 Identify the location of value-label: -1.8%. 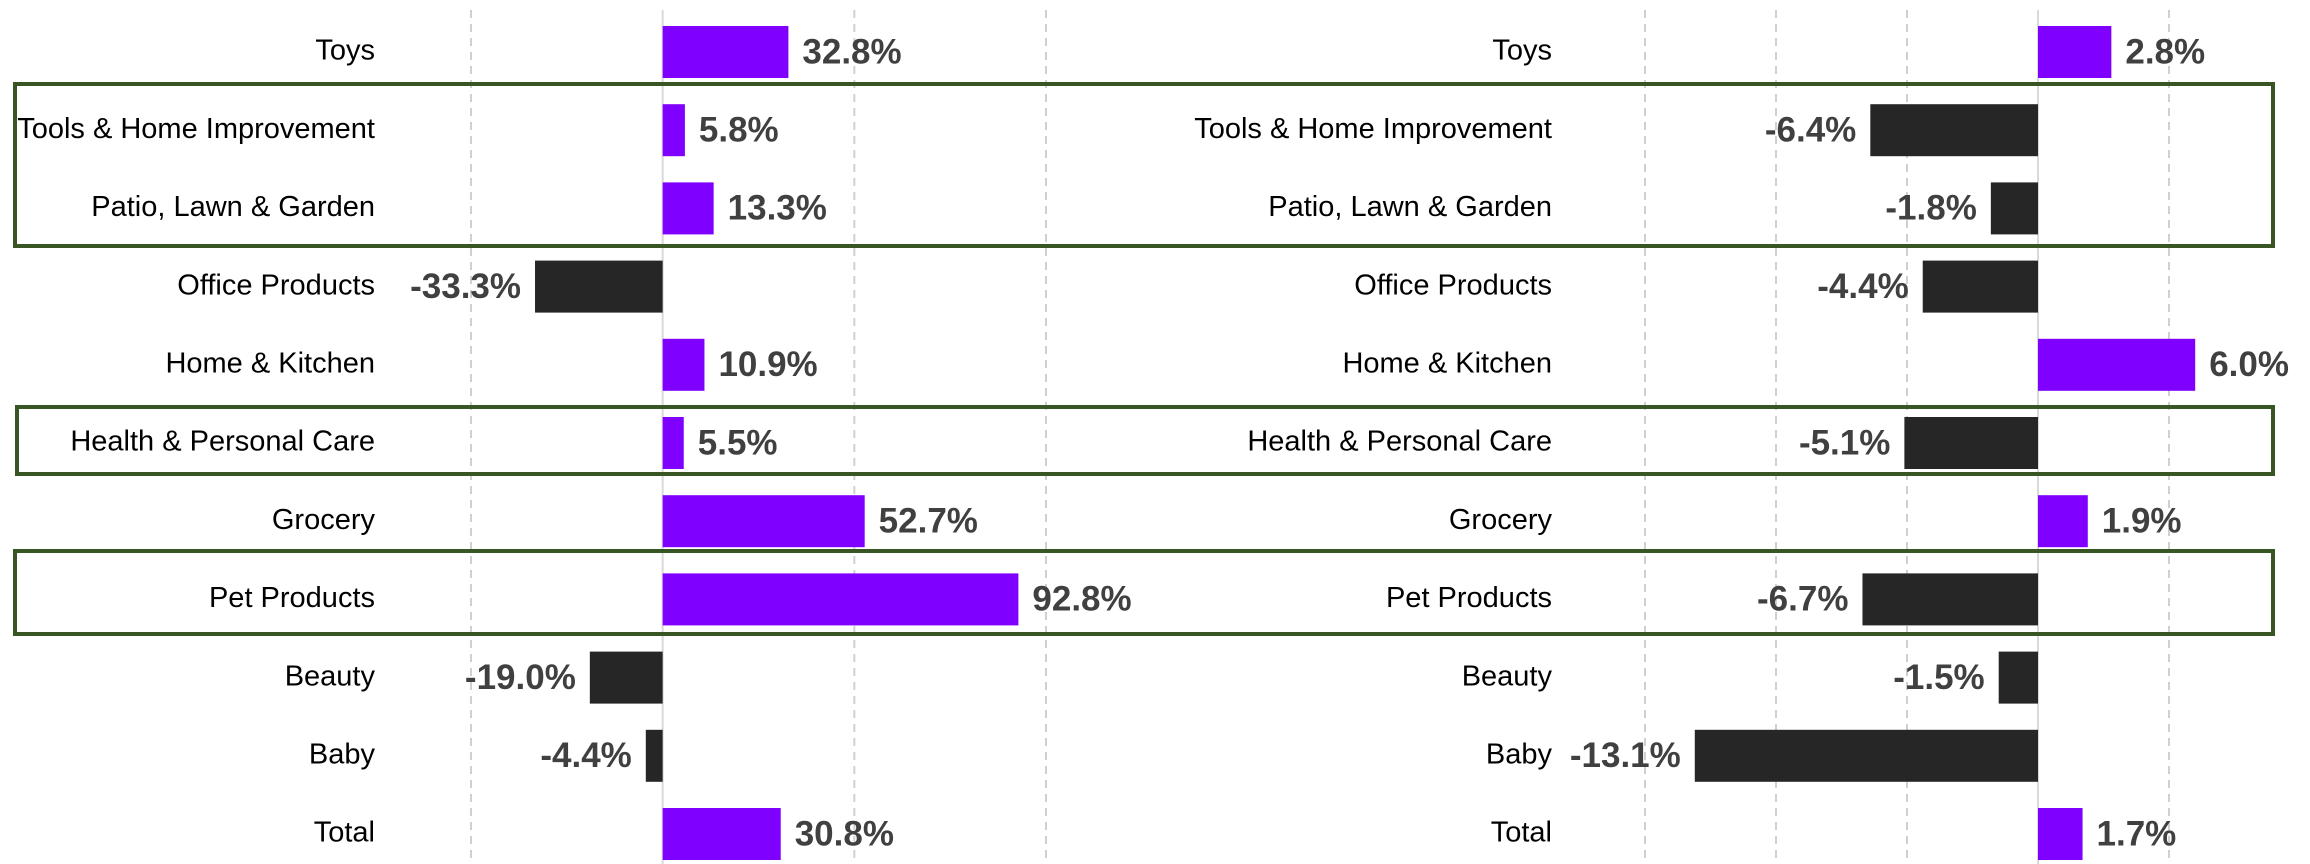
(1930, 208).